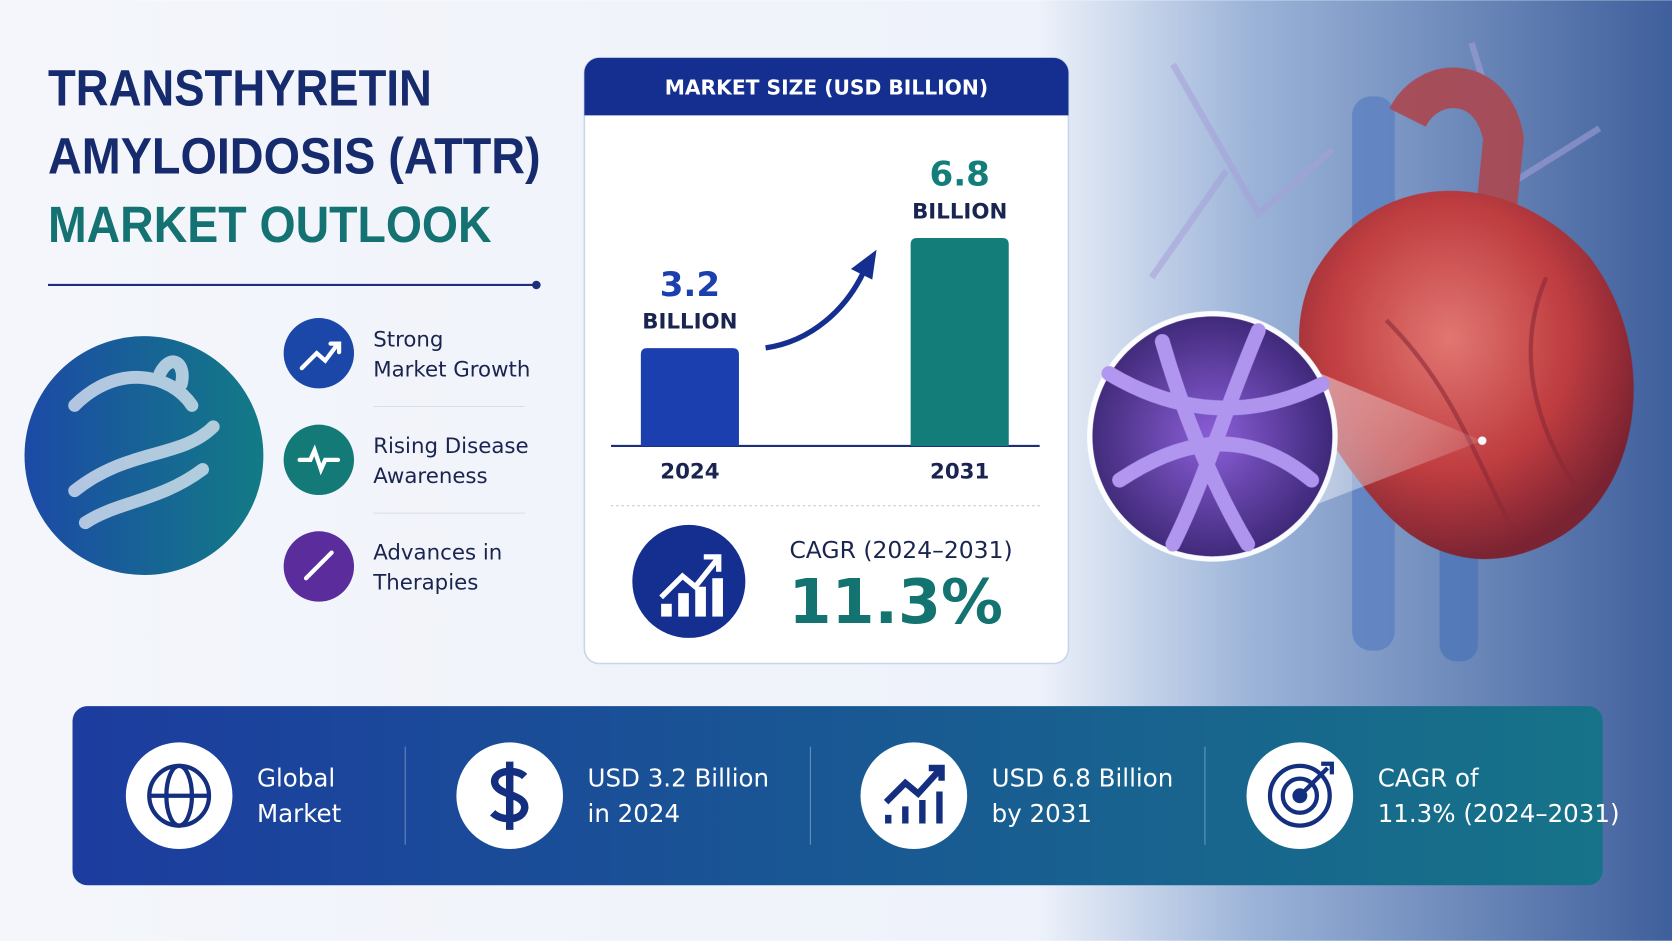  What do you see at coordinates (294, 156) in the screenshot?
I see `title-line: AMYLOIDOSIS (ATTR)` at bounding box center [294, 156].